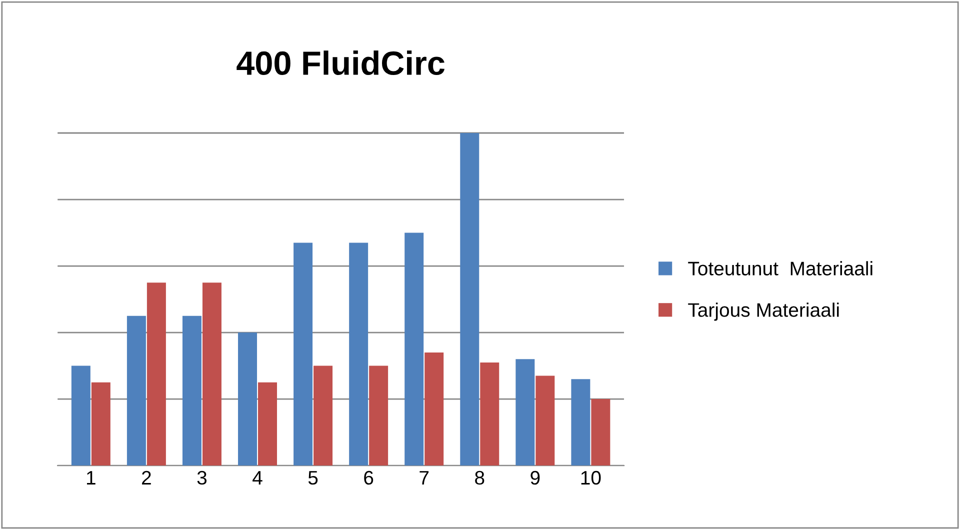  I want to click on legend-label: Tarjous Materiaali, so click(763, 311).